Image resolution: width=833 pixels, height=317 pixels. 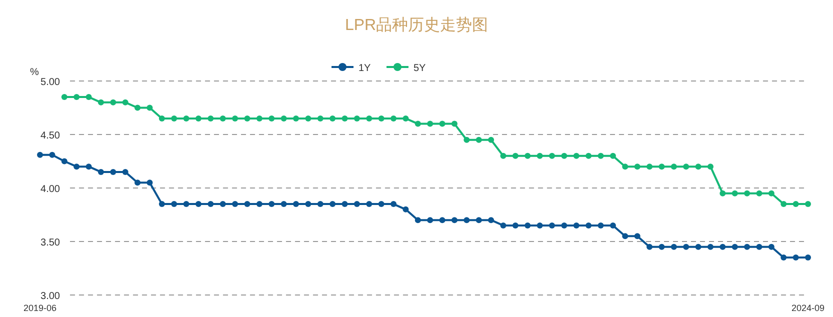 What do you see at coordinates (34, 72) in the screenshot?
I see `y-axis-title: %` at bounding box center [34, 72].